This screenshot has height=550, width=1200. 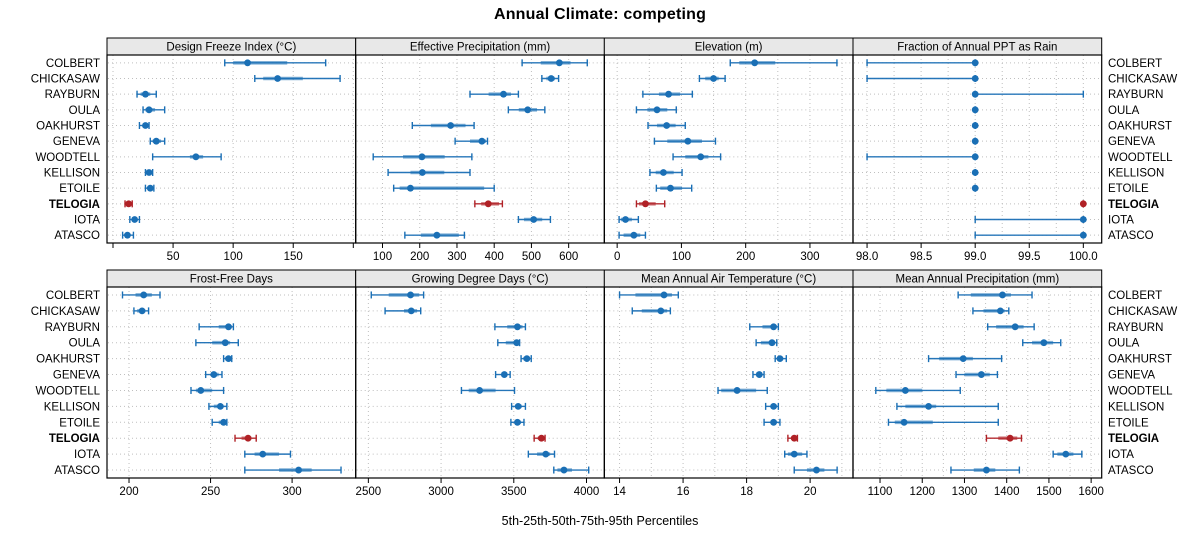 What do you see at coordinates (480, 383) in the screenshot?
I see `panel-growing-degree-days: Growing Degree Days (°C) 2500 3000 3500 4000` at bounding box center [480, 383].